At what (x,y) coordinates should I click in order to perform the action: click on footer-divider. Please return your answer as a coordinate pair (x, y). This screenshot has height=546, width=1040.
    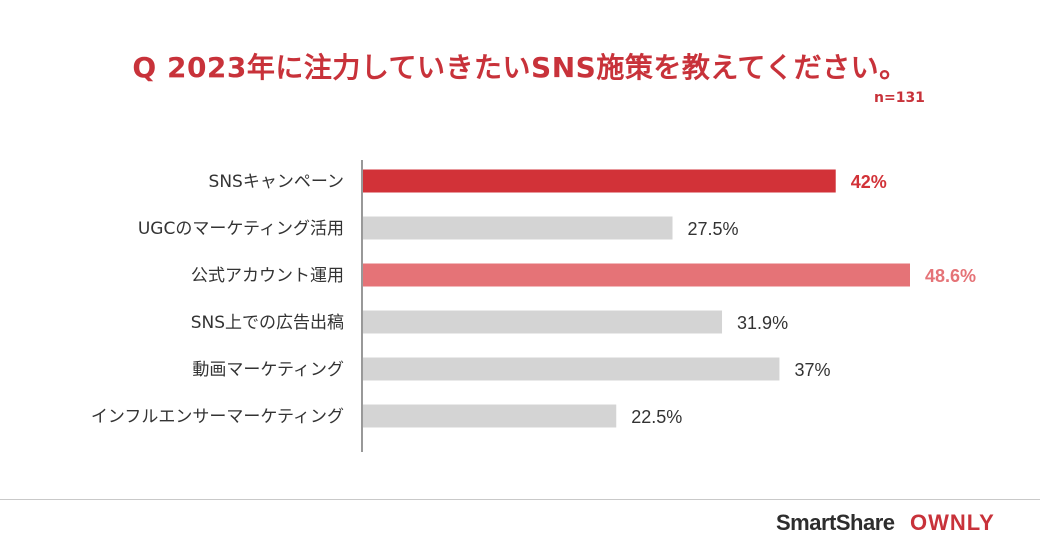
    Looking at the image, I should click on (520, 499).